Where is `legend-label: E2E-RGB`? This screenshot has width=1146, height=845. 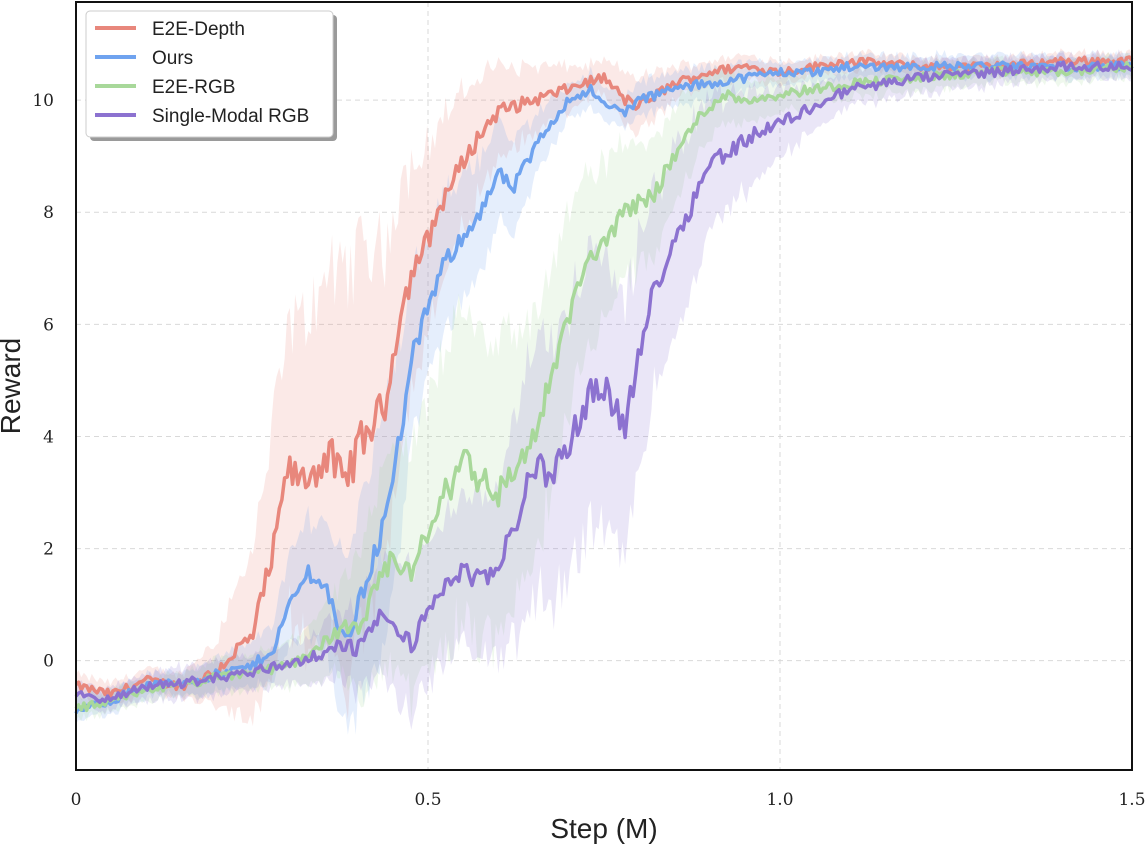 legend-label: E2E-RGB is located at coordinates (193, 87).